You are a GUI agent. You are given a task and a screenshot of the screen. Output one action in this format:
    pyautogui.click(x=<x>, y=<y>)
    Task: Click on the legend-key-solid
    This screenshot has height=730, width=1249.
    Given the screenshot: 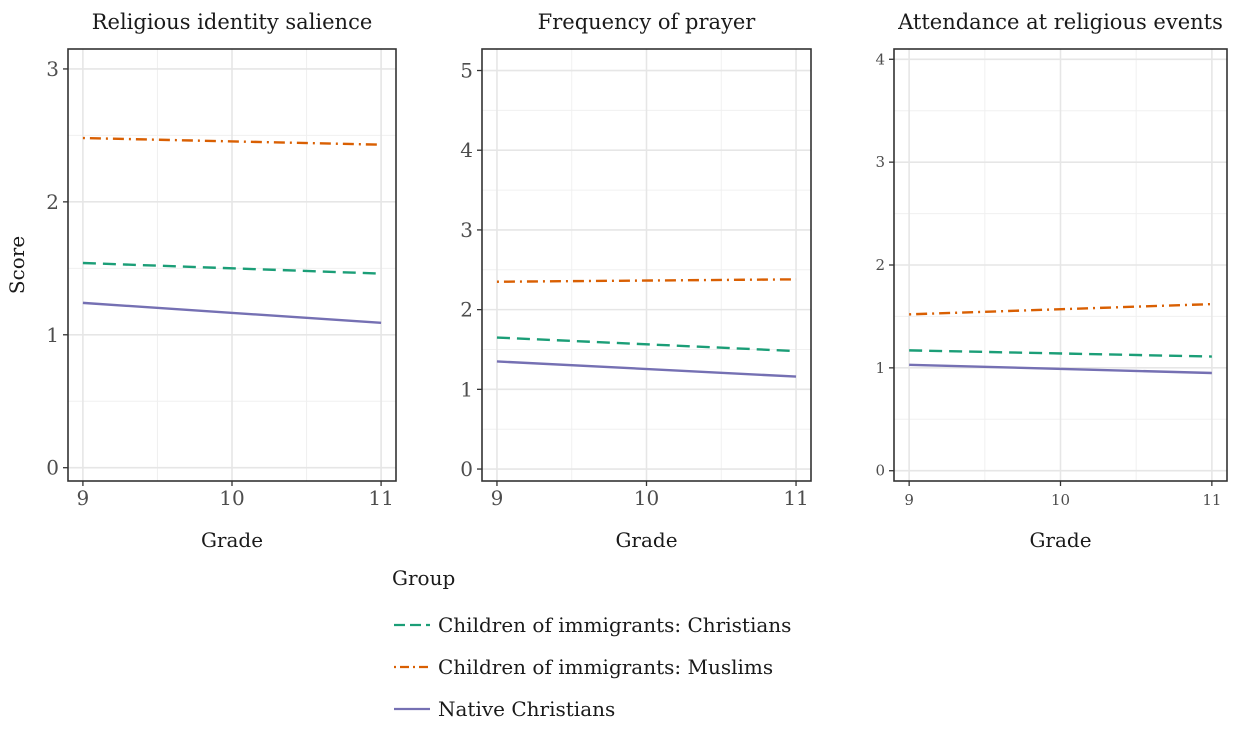 What is the action you would take?
    pyautogui.click(x=412, y=709)
    